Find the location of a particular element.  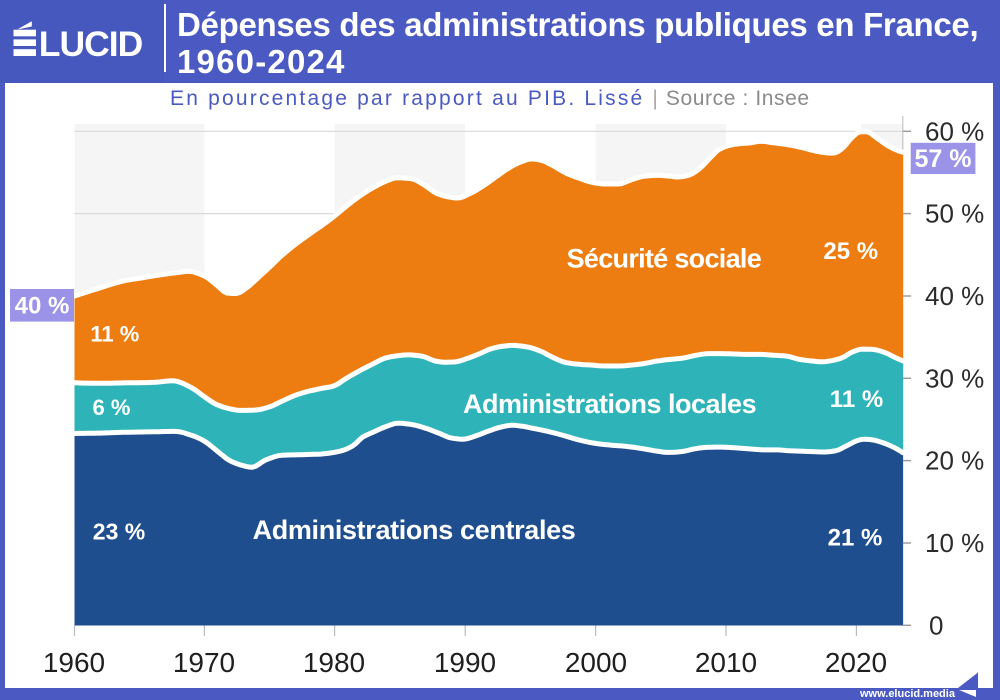

svg-text: 30 % is located at coordinates (954, 378).